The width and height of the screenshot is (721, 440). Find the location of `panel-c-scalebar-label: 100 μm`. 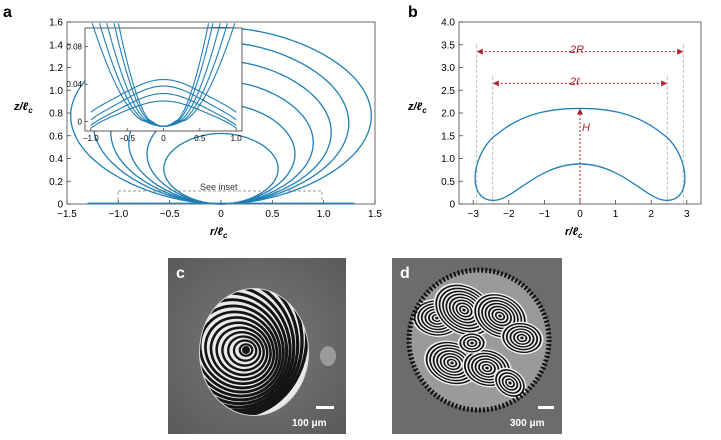

panel-c-scalebar-label: 100 μm is located at coordinates (309, 423).